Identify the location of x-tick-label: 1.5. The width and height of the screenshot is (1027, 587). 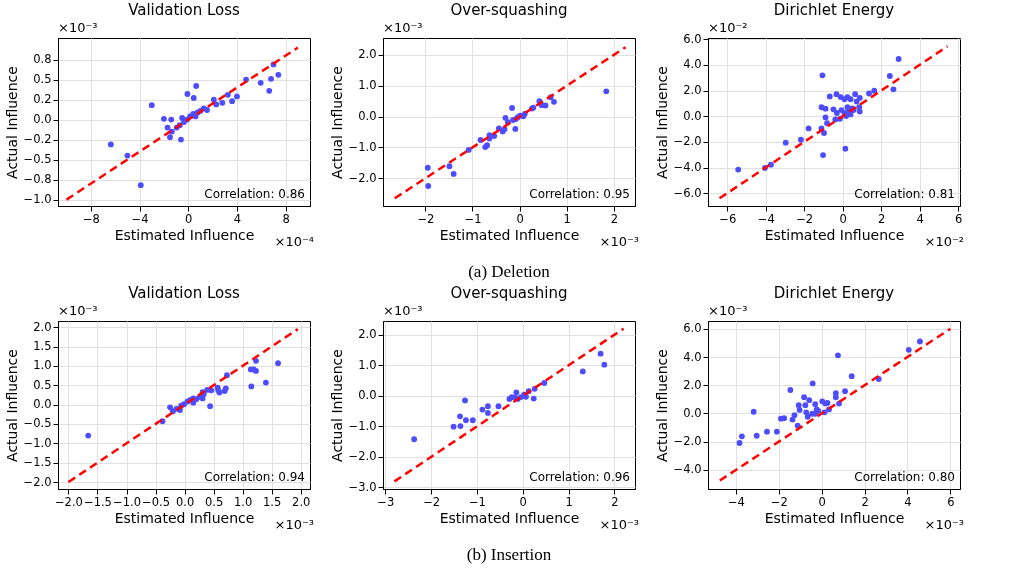
(272, 501).